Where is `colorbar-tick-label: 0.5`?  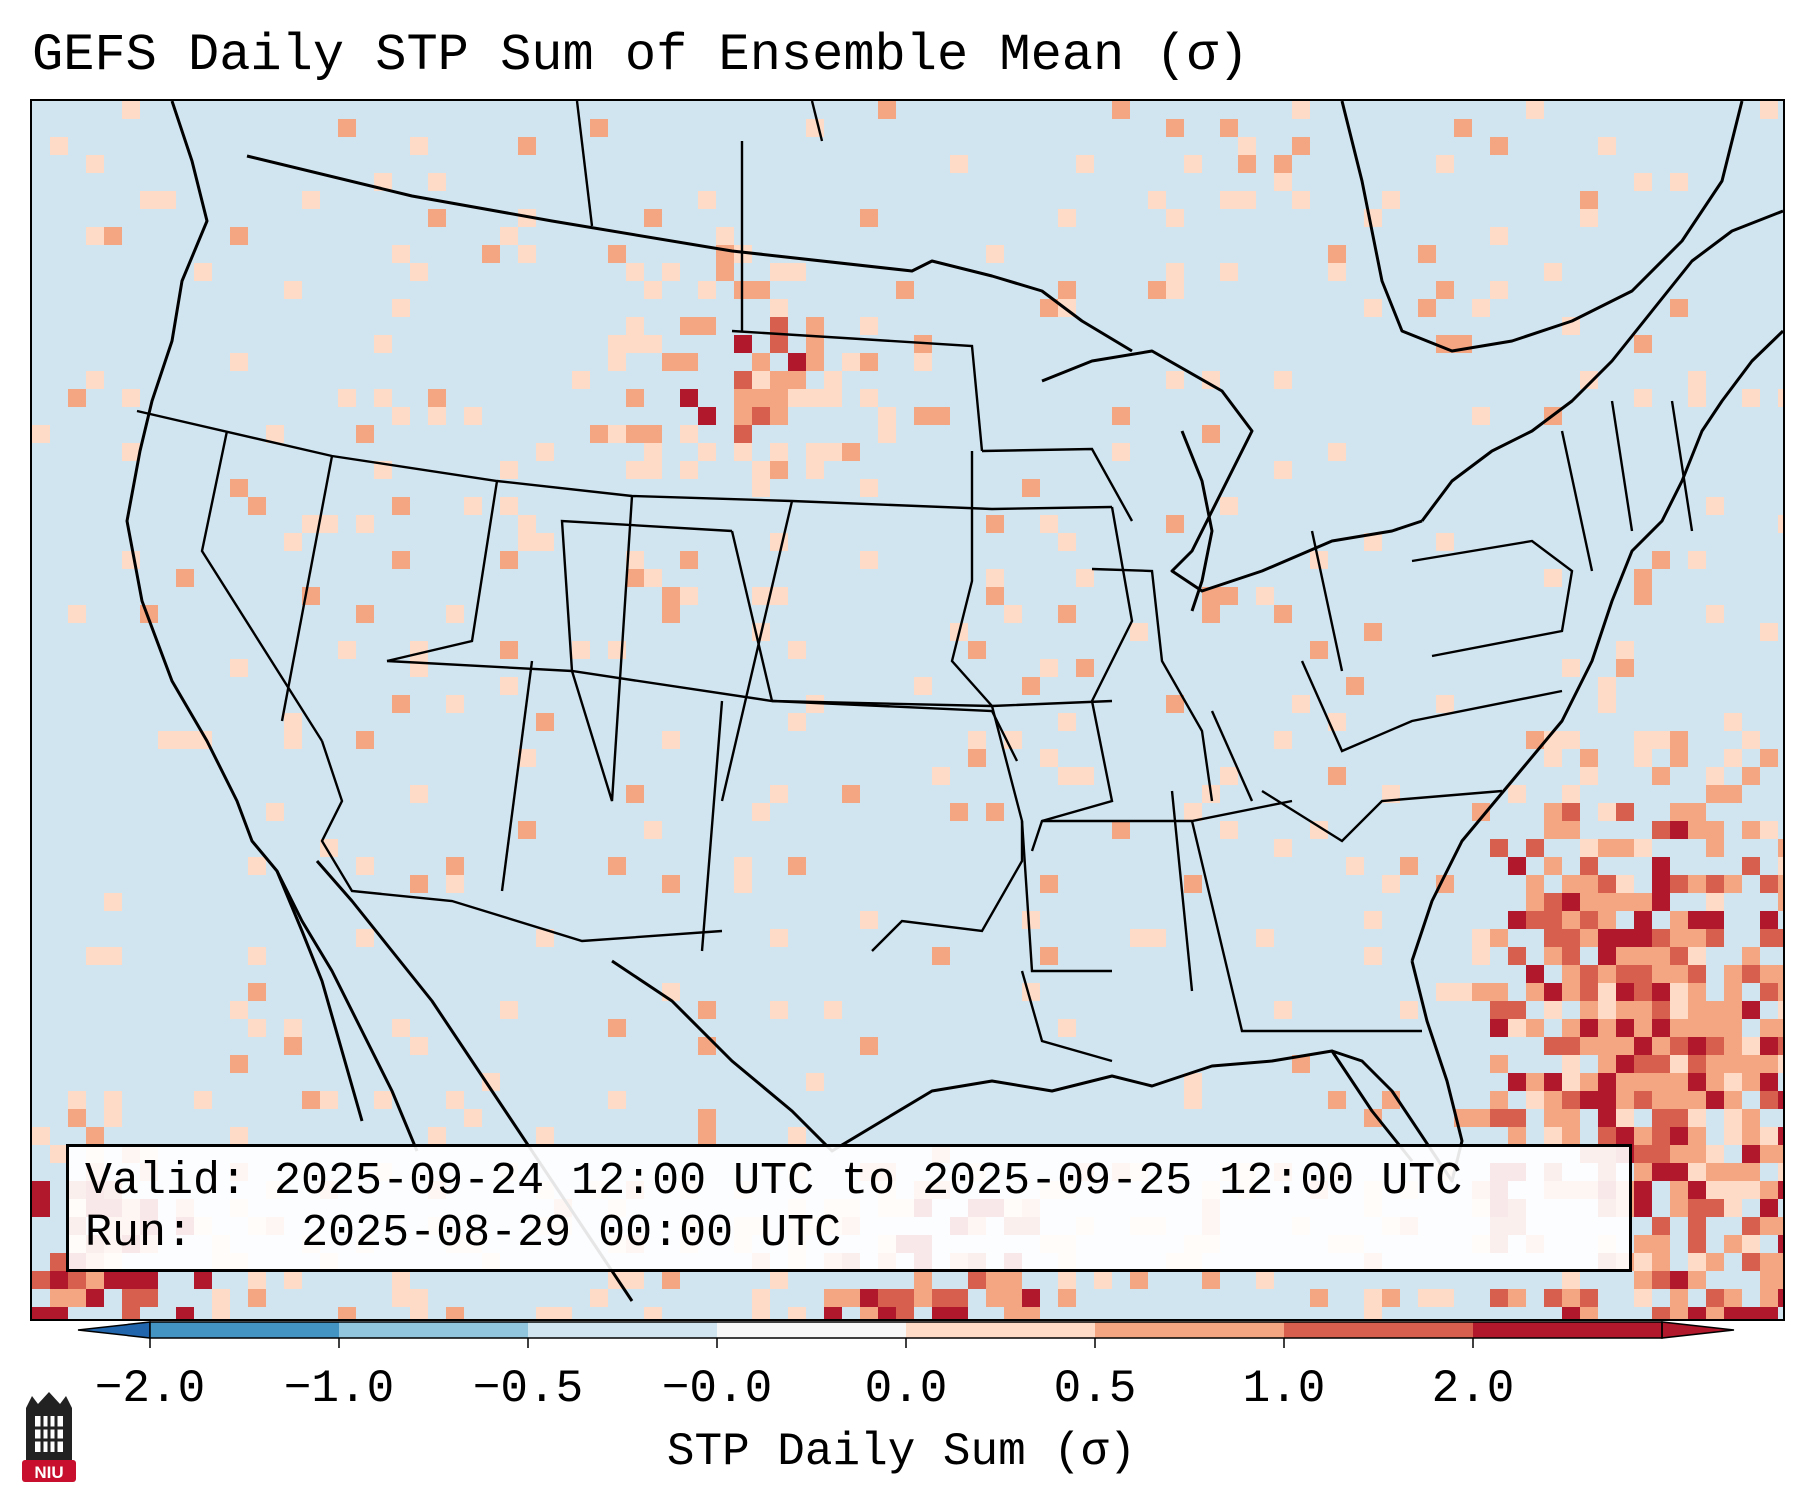 colorbar-tick-label: 0.5 is located at coordinates (1095, 1389).